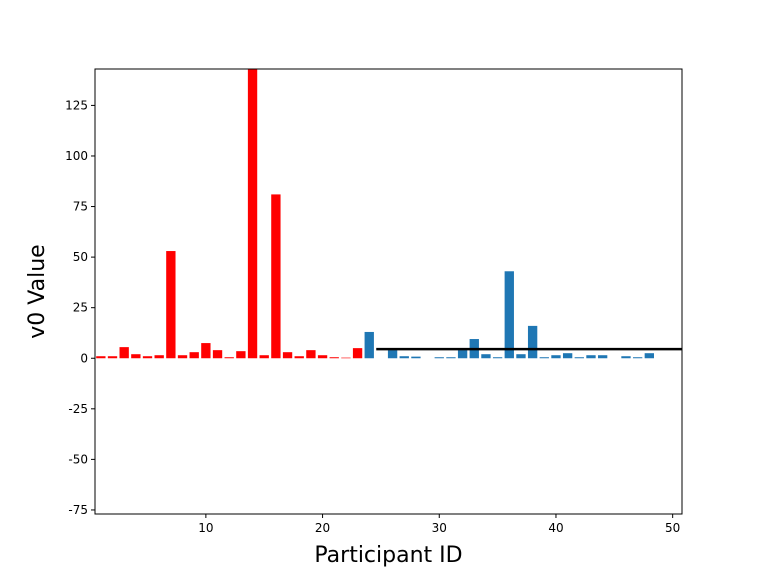 The image size is (758, 578). Describe the element at coordinates (205, 528) in the screenshot. I see `x-tick-label: 10` at that location.